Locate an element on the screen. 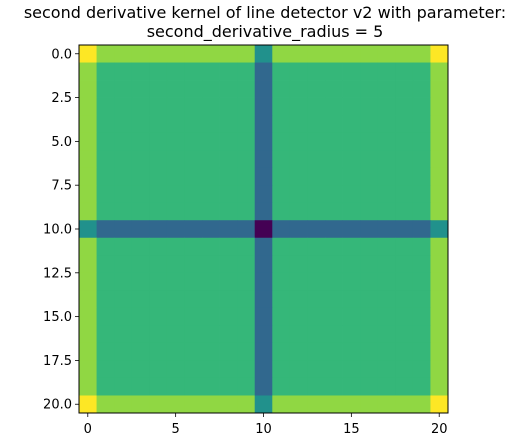 This screenshot has height=445, width=530. x-tick-label: 5 is located at coordinates (176, 429).